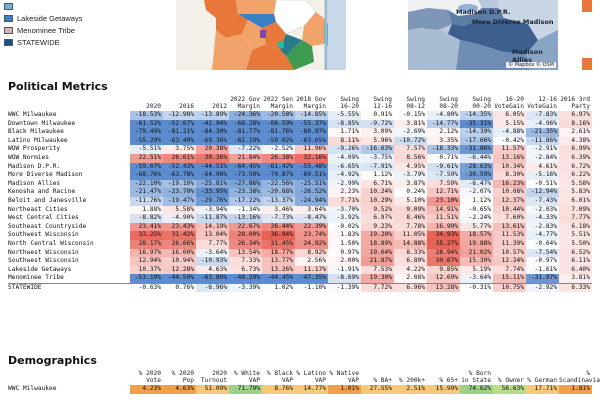 This screenshot has height=400, width=600. Describe the element at coordinates (448, 103) in the screenshot. I see `column-header: Swing 08-20` at that location.